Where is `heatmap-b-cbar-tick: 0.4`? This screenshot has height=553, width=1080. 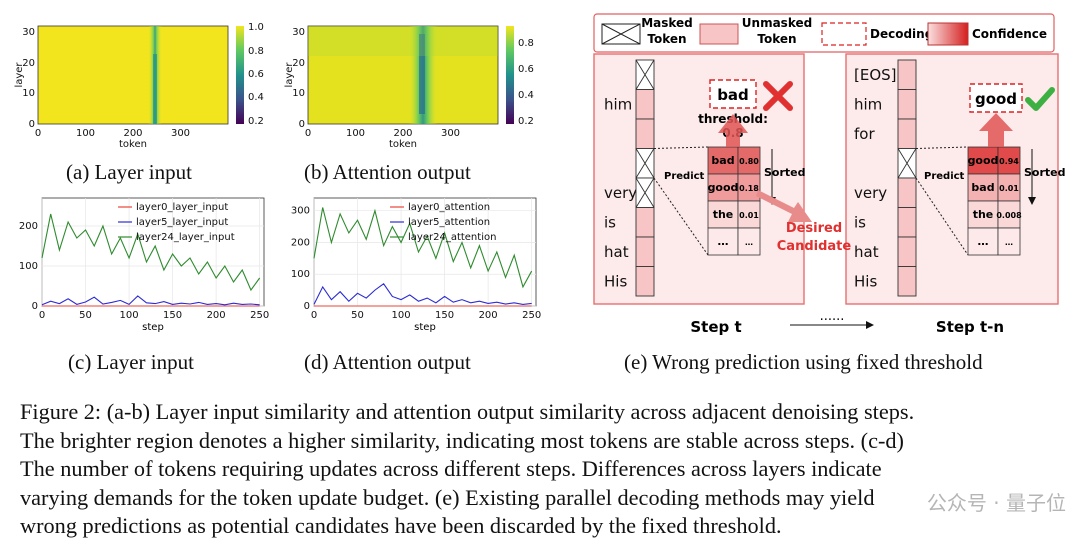 heatmap-b-cbar-tick: 0.4 is located at coordinates (526, 95).